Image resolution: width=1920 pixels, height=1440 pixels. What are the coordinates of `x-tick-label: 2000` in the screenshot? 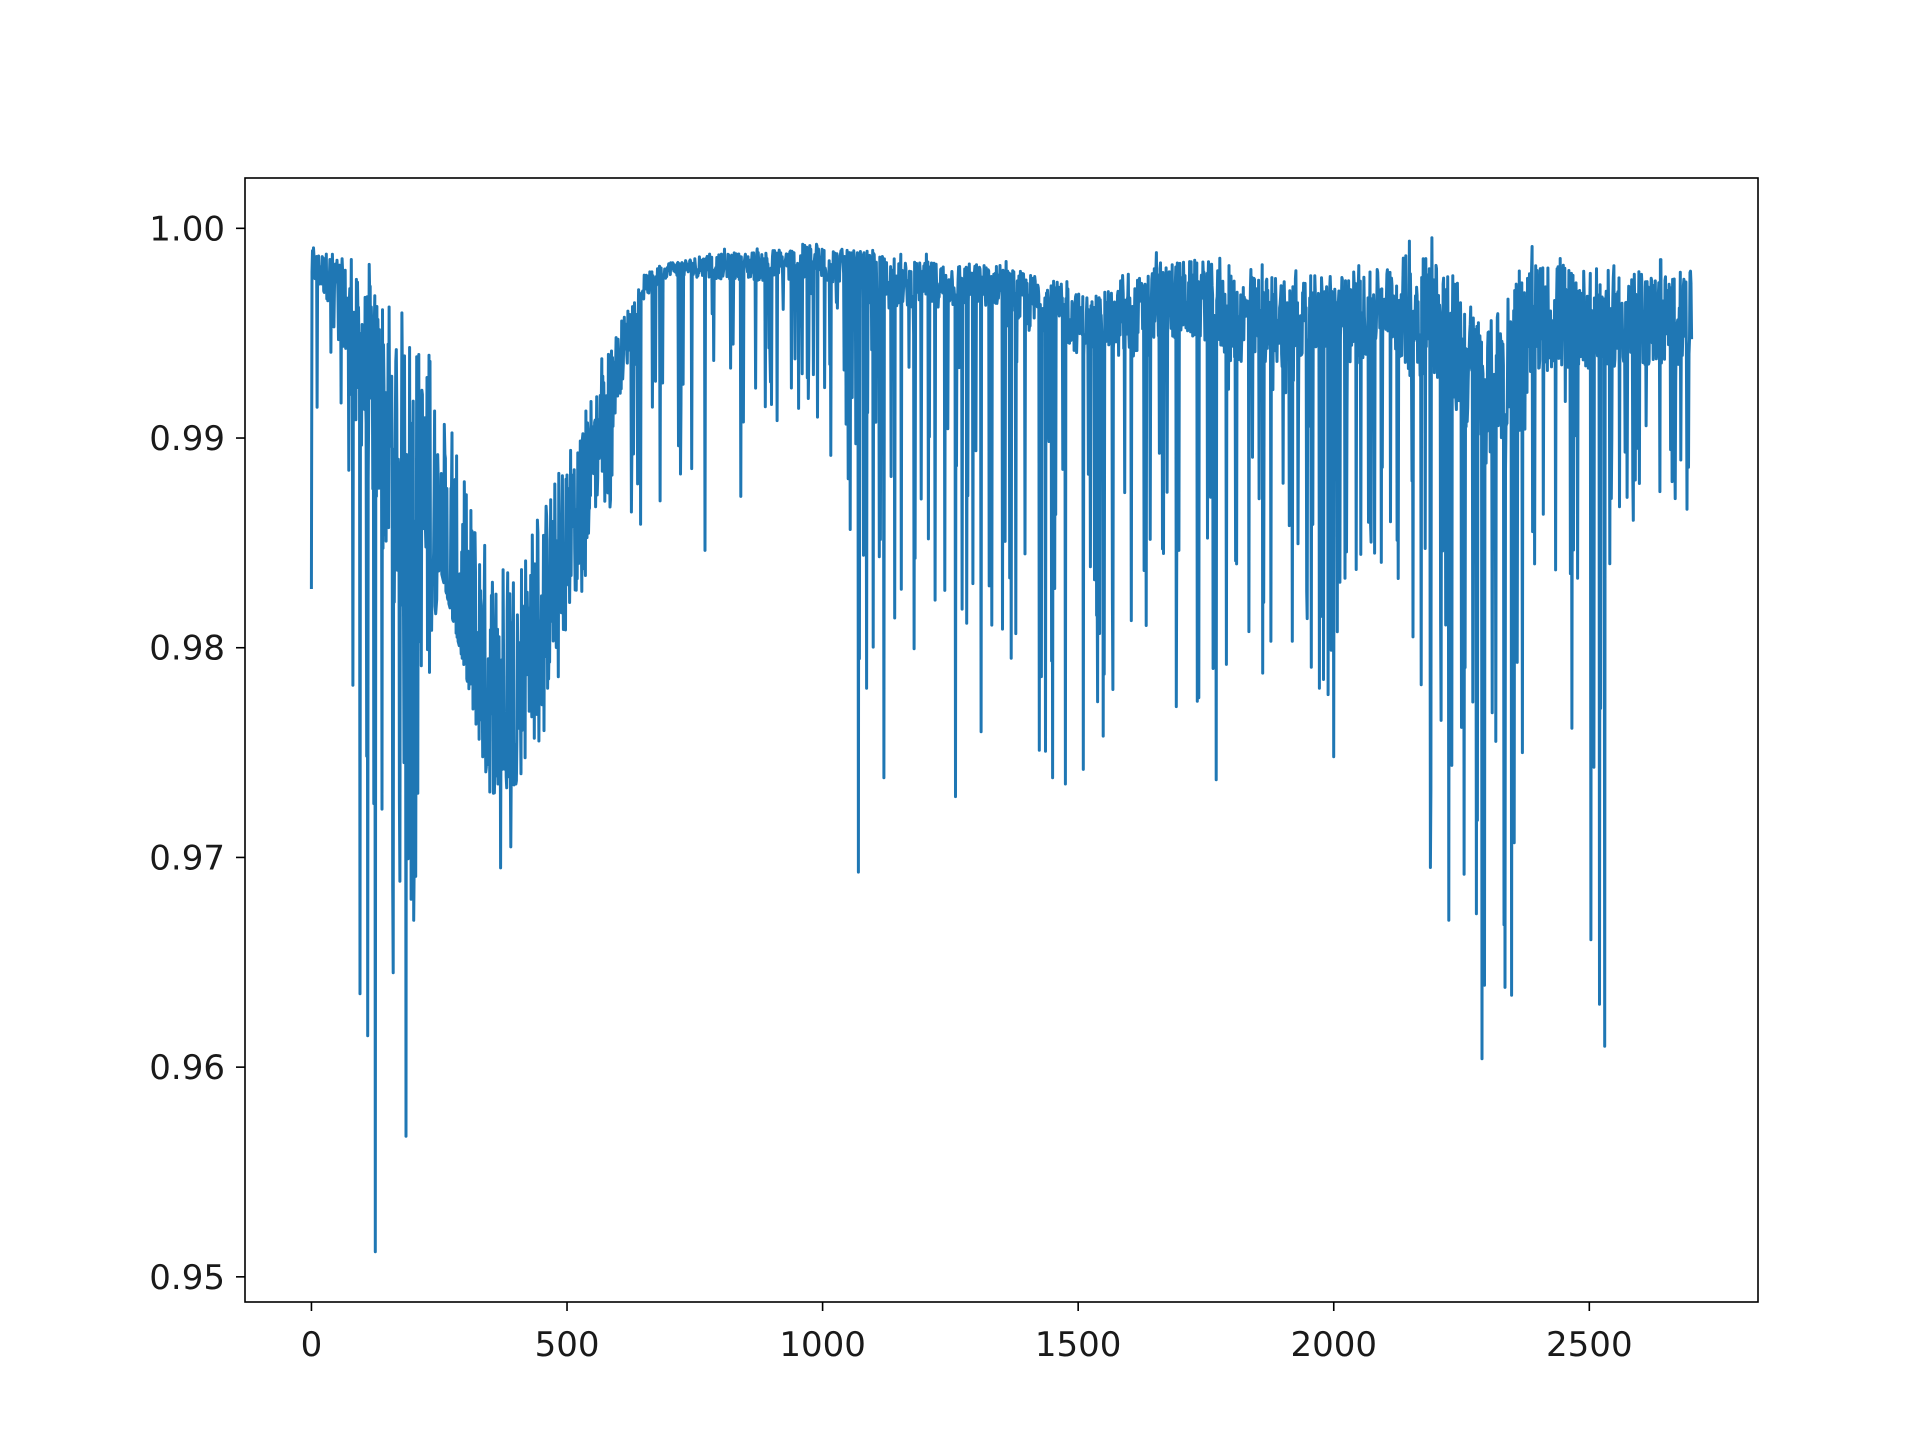 It's located at (1333, 1345).